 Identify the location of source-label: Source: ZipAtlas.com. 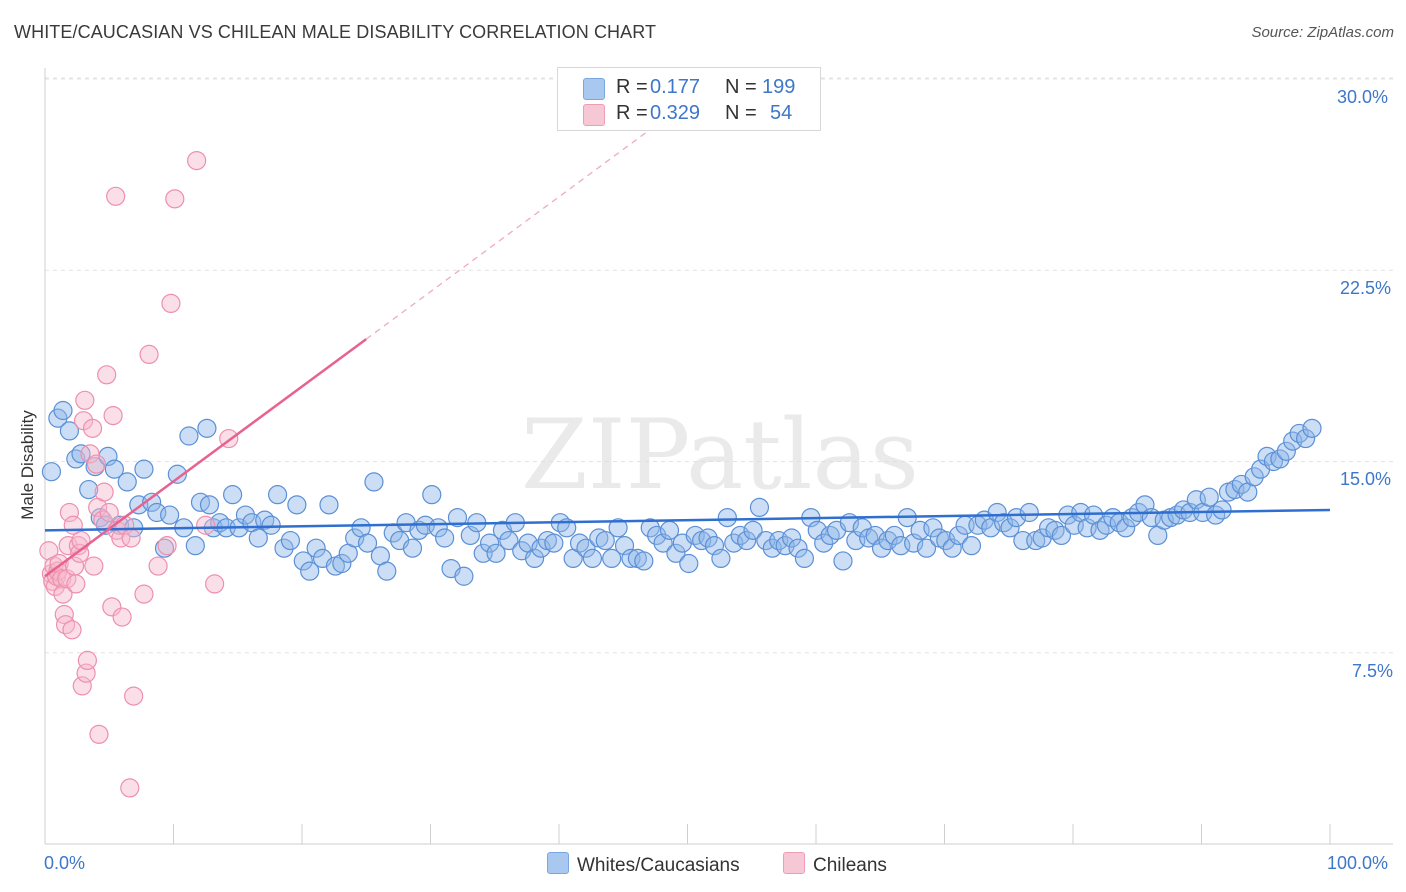
(1322, 32).